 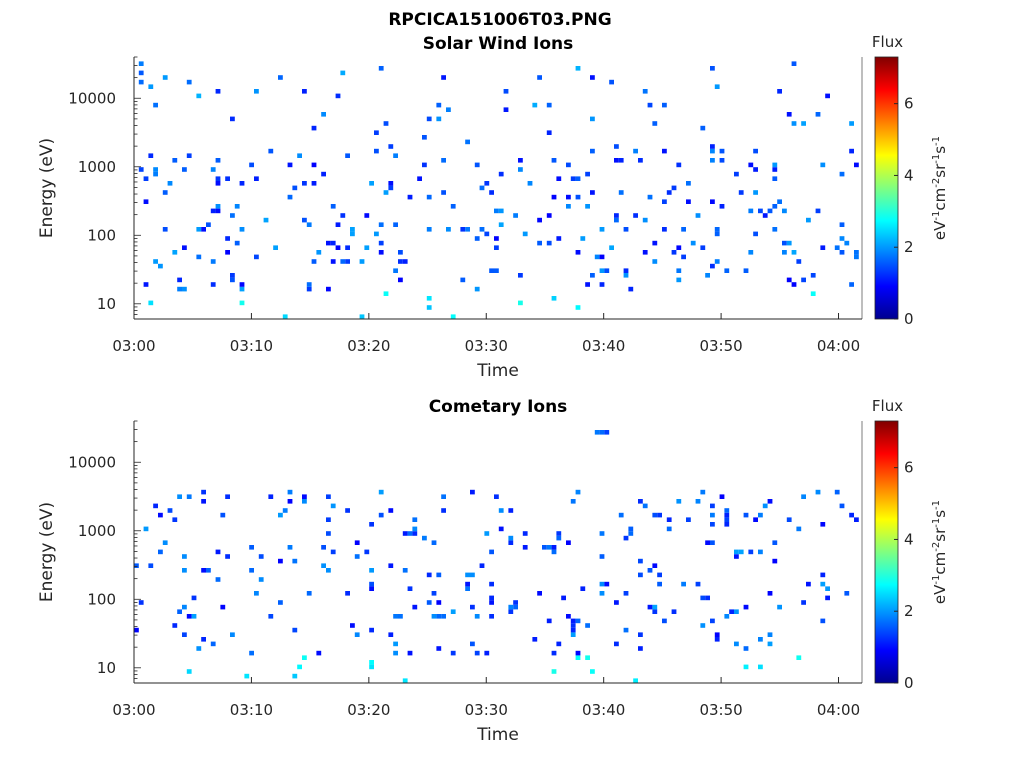 I want to click on figure-title: RPCICA151006T03.PNG, so click(x=499, y=20).